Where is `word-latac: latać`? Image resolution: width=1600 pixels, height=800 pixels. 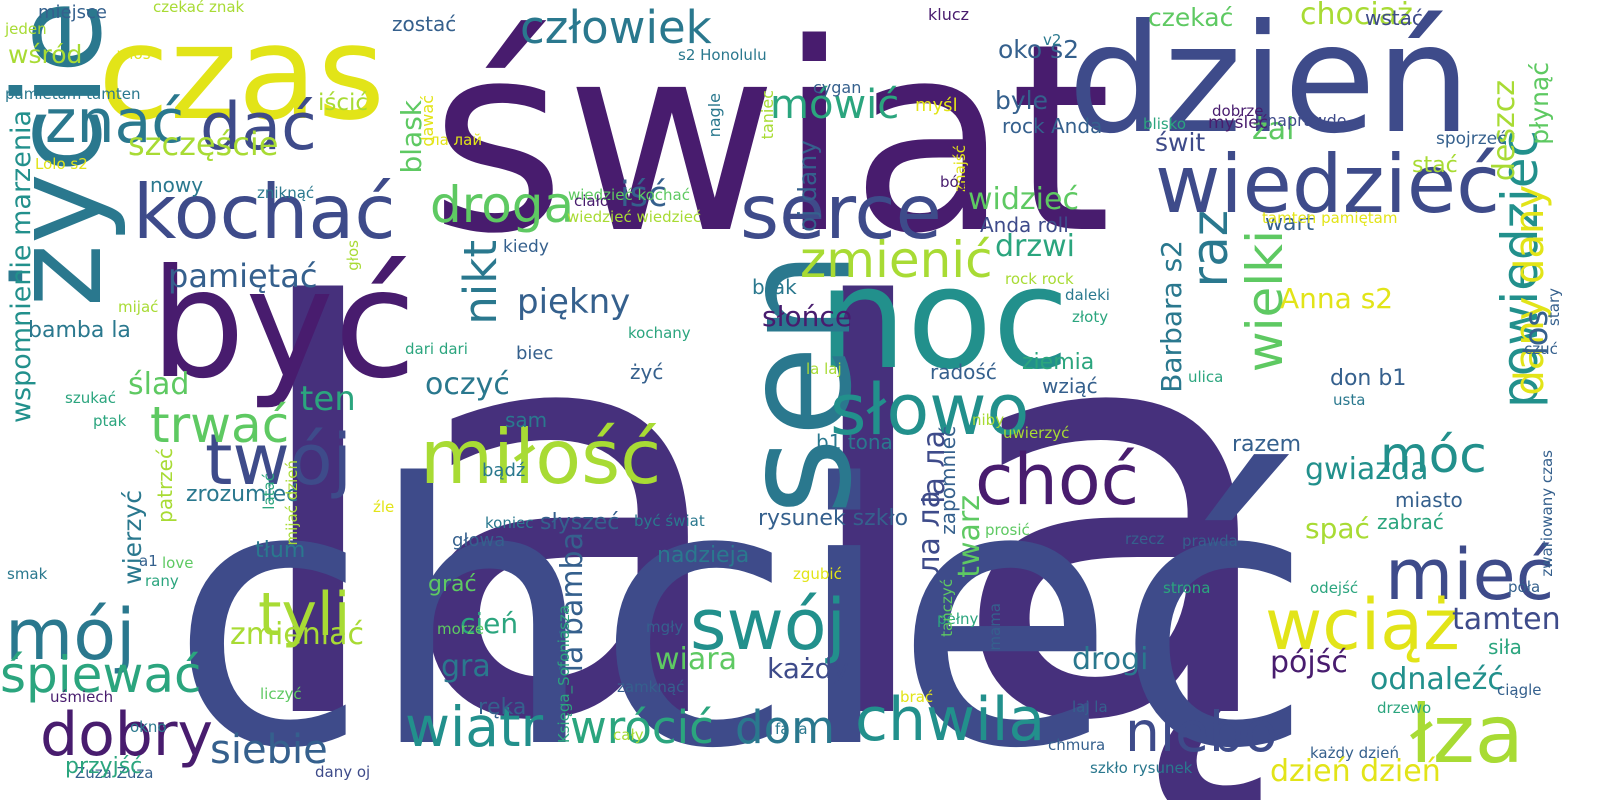
word-latac: latać is located at coordinates (269, 491).